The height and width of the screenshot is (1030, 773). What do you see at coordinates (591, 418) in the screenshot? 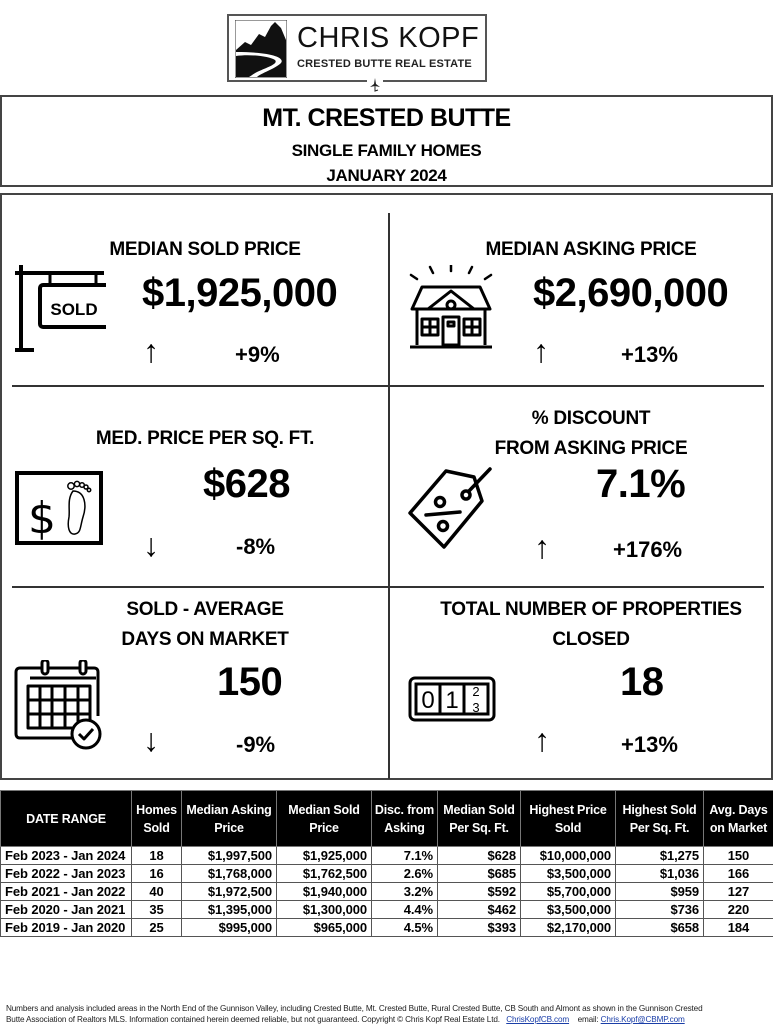
I see `stat-title-line1: % DISCOUNT` at bounding box center [591, 418].